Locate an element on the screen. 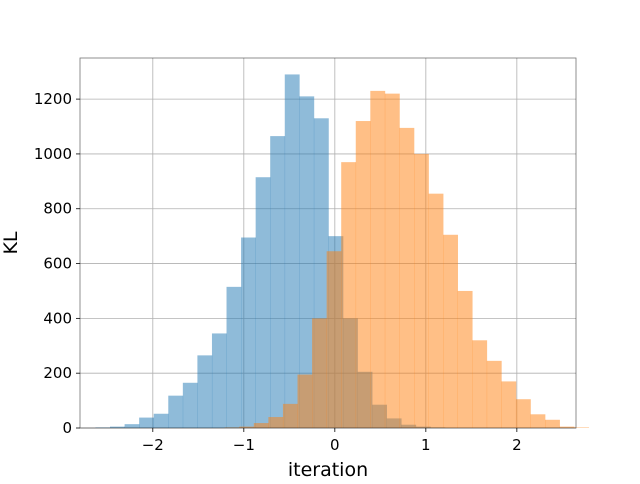 This screenshot has height=484, width=640. y-tick-label: 0 is located at coordinates (67, 428).